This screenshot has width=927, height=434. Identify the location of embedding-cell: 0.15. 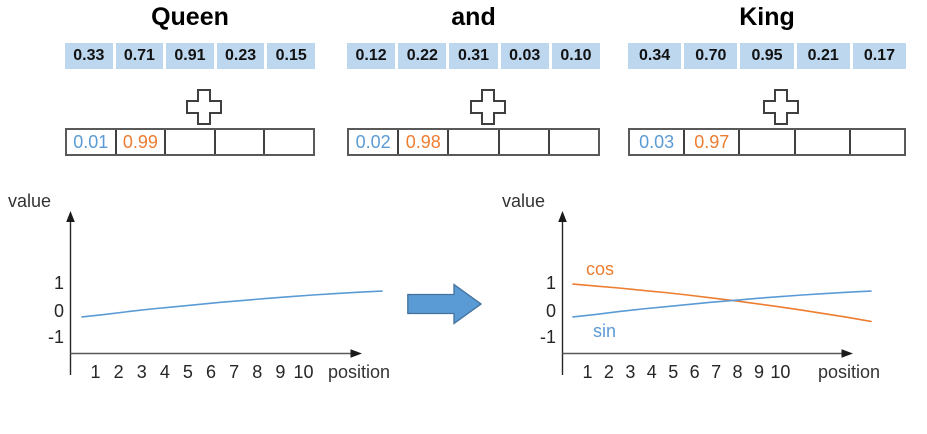
(291, 56).